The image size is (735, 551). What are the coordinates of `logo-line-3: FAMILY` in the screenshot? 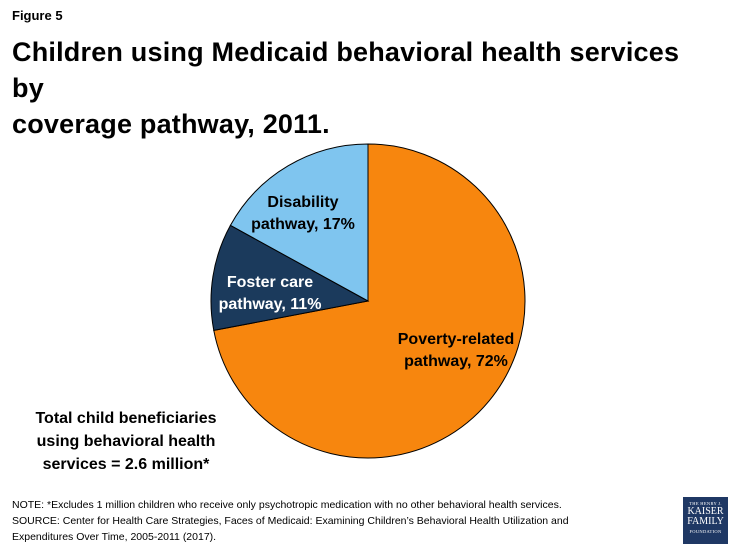 It's located at (705, 521).